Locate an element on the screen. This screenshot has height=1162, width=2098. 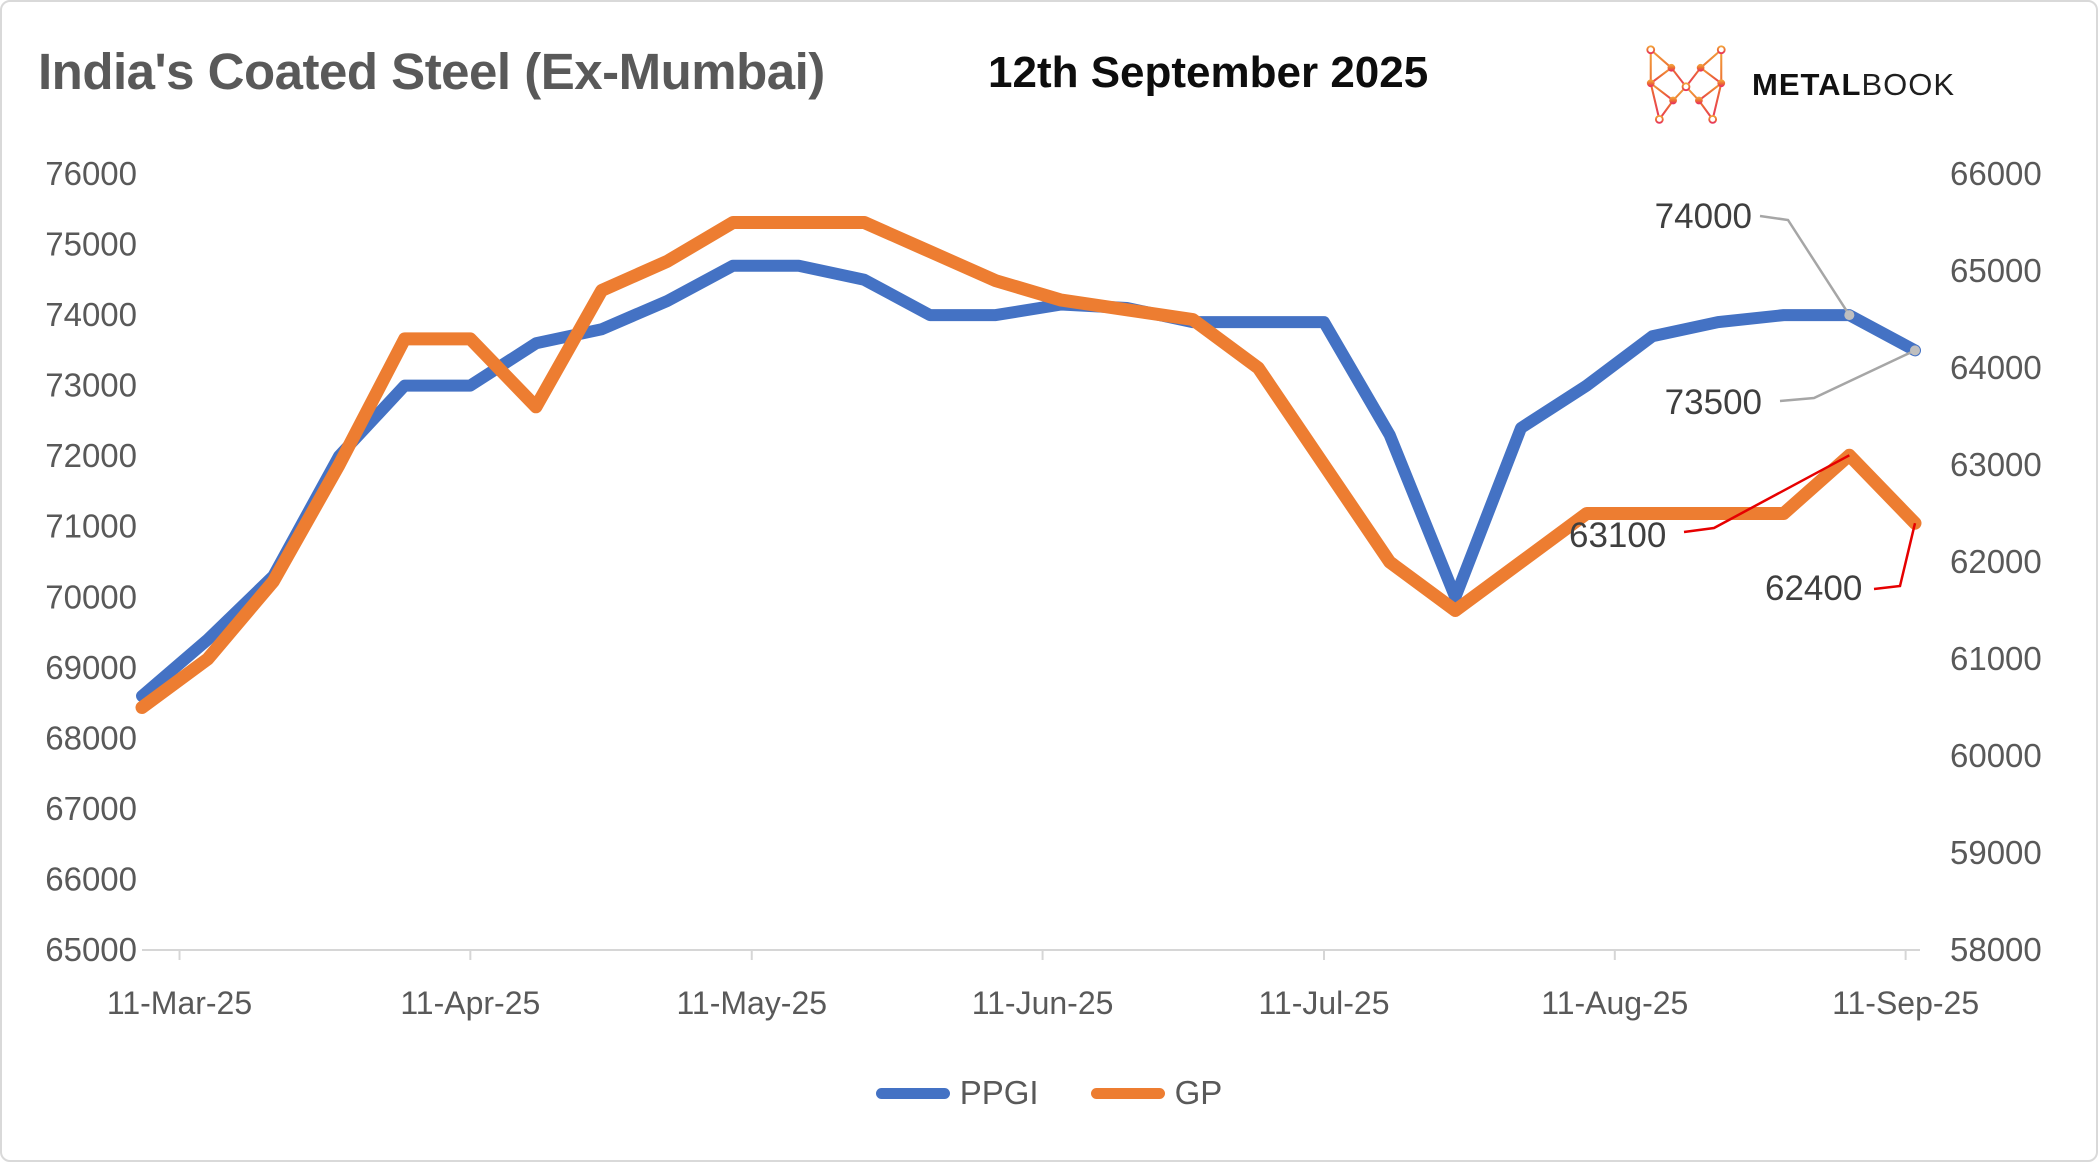
right-axis-tick-label: 66000 is located at coordinates (1996, 173).